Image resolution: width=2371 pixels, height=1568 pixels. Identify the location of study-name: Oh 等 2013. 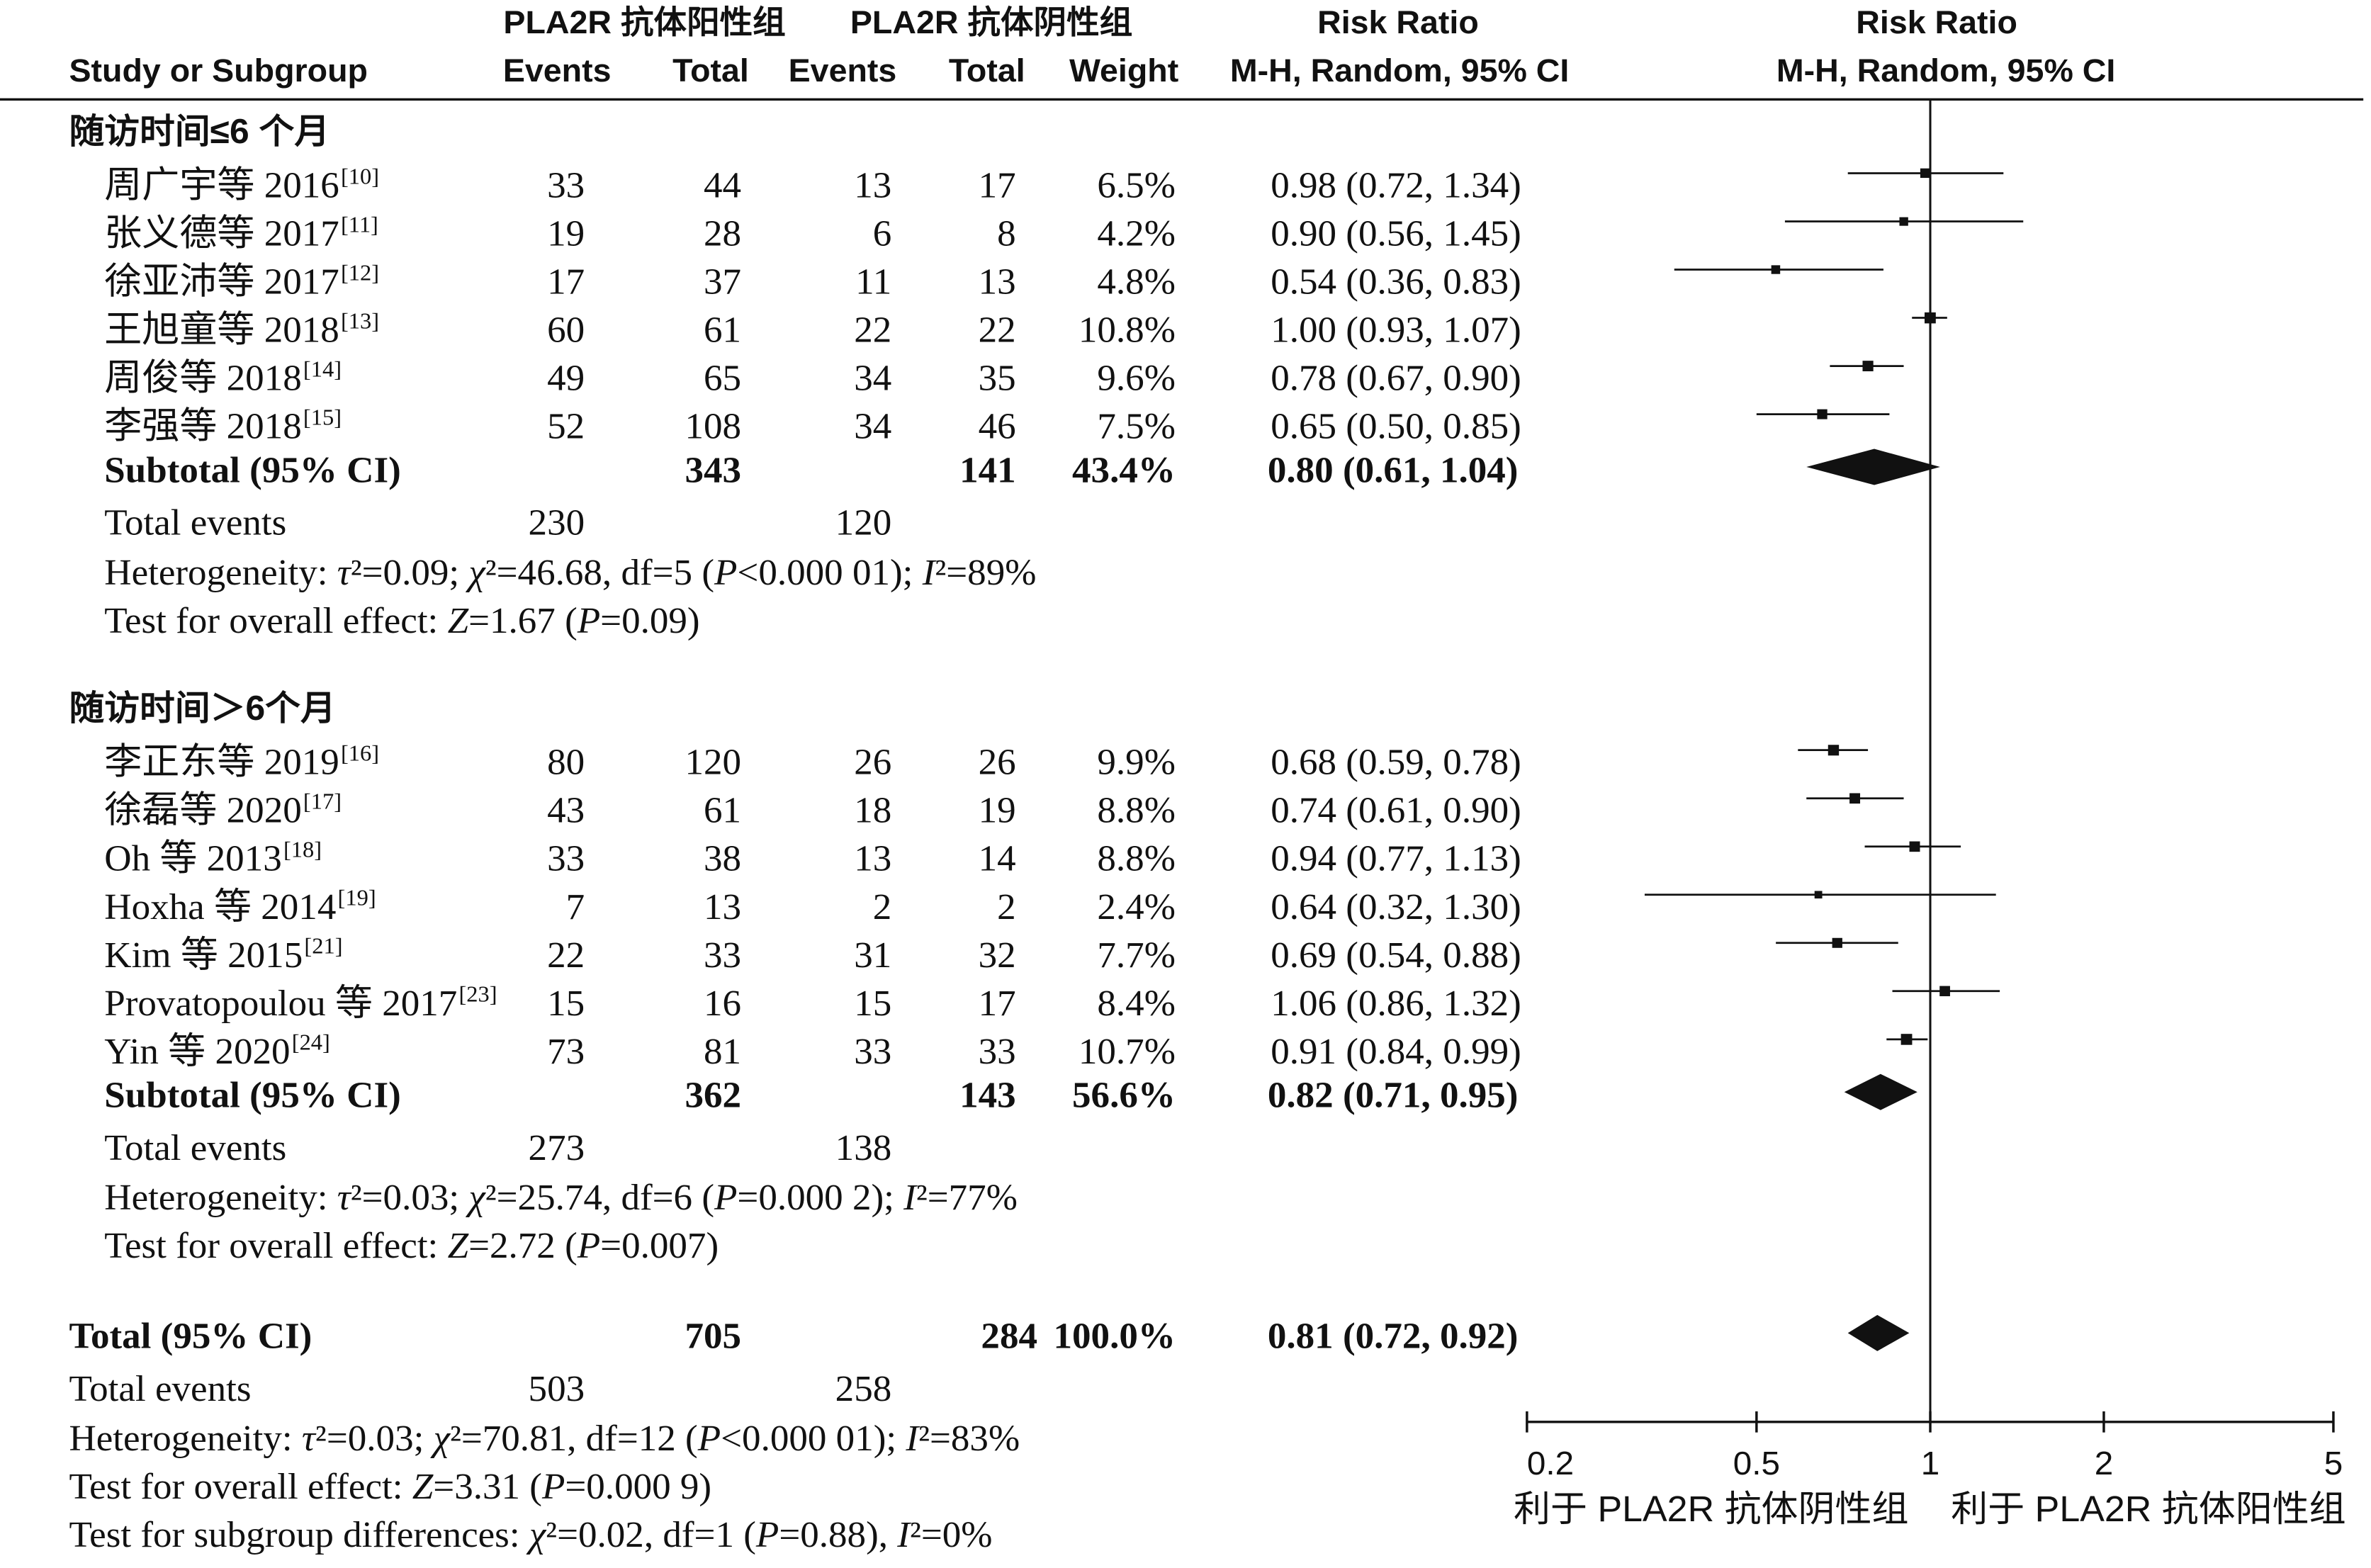
(193, 858).